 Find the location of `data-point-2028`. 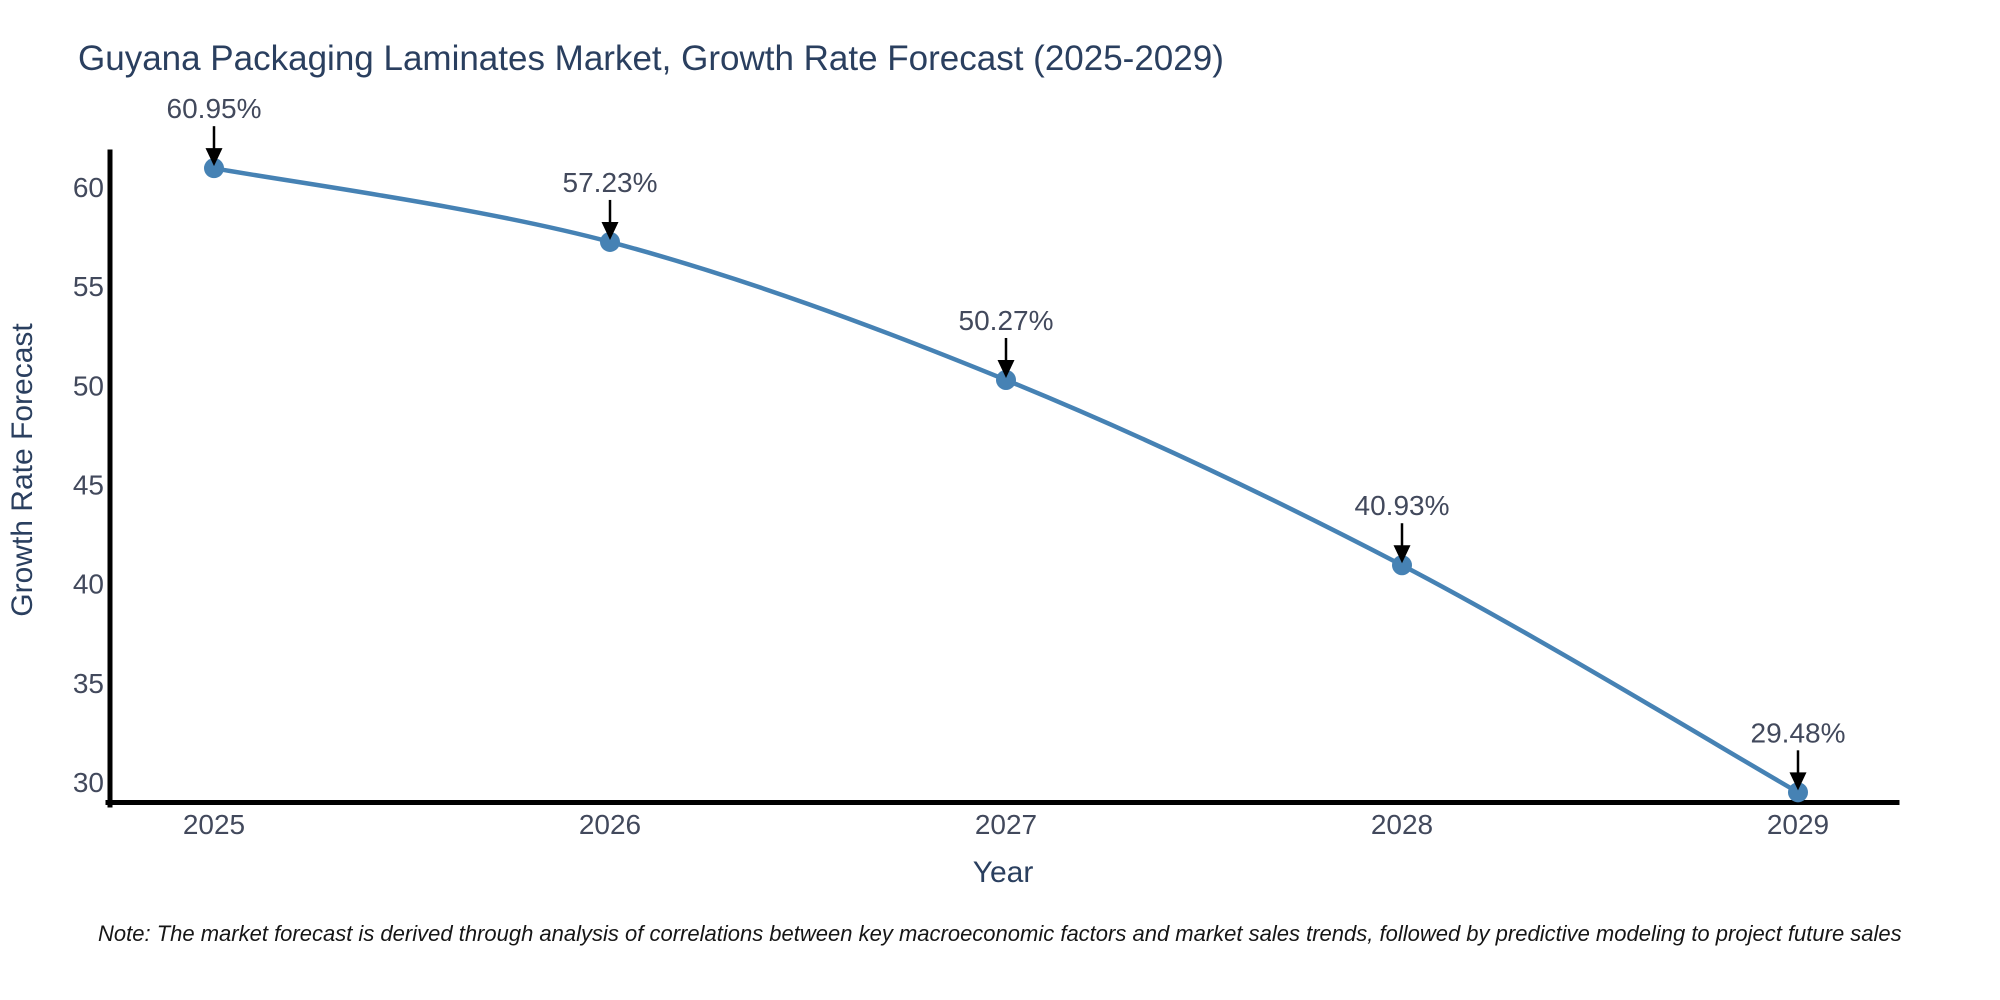

data-point-2028 is located at coordinates (1402, 565).